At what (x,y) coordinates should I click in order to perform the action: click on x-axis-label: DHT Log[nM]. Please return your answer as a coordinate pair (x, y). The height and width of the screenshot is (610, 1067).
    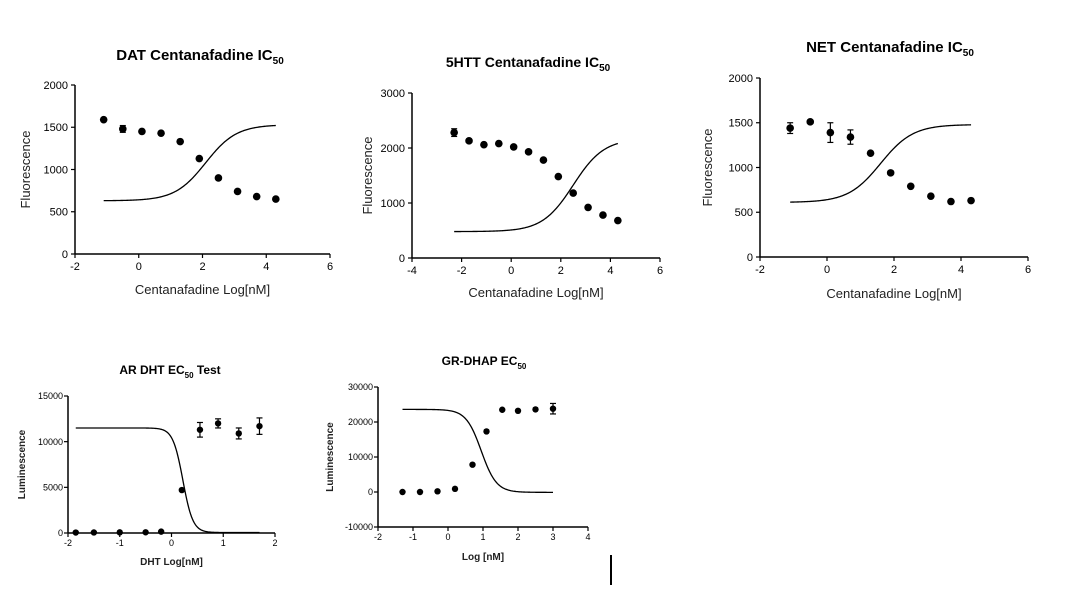
    Looking at the image, I should click on (171, 562).